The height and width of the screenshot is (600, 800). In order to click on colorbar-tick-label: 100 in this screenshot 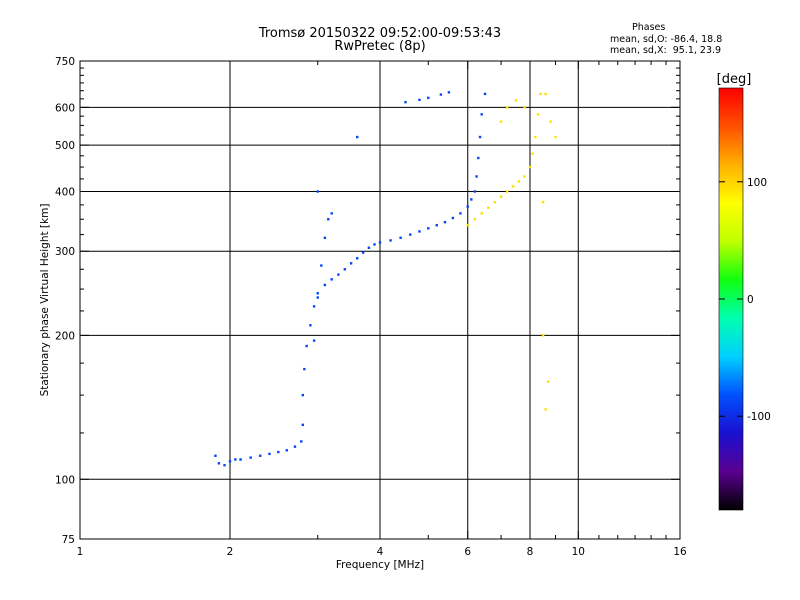, I will do `click(757, 183)`.